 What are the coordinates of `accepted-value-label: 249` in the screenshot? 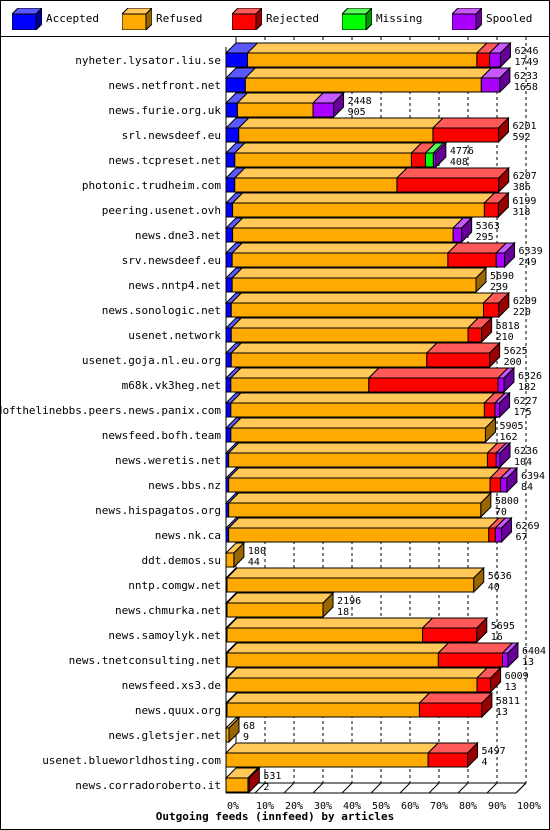 It's located at (528, 262).